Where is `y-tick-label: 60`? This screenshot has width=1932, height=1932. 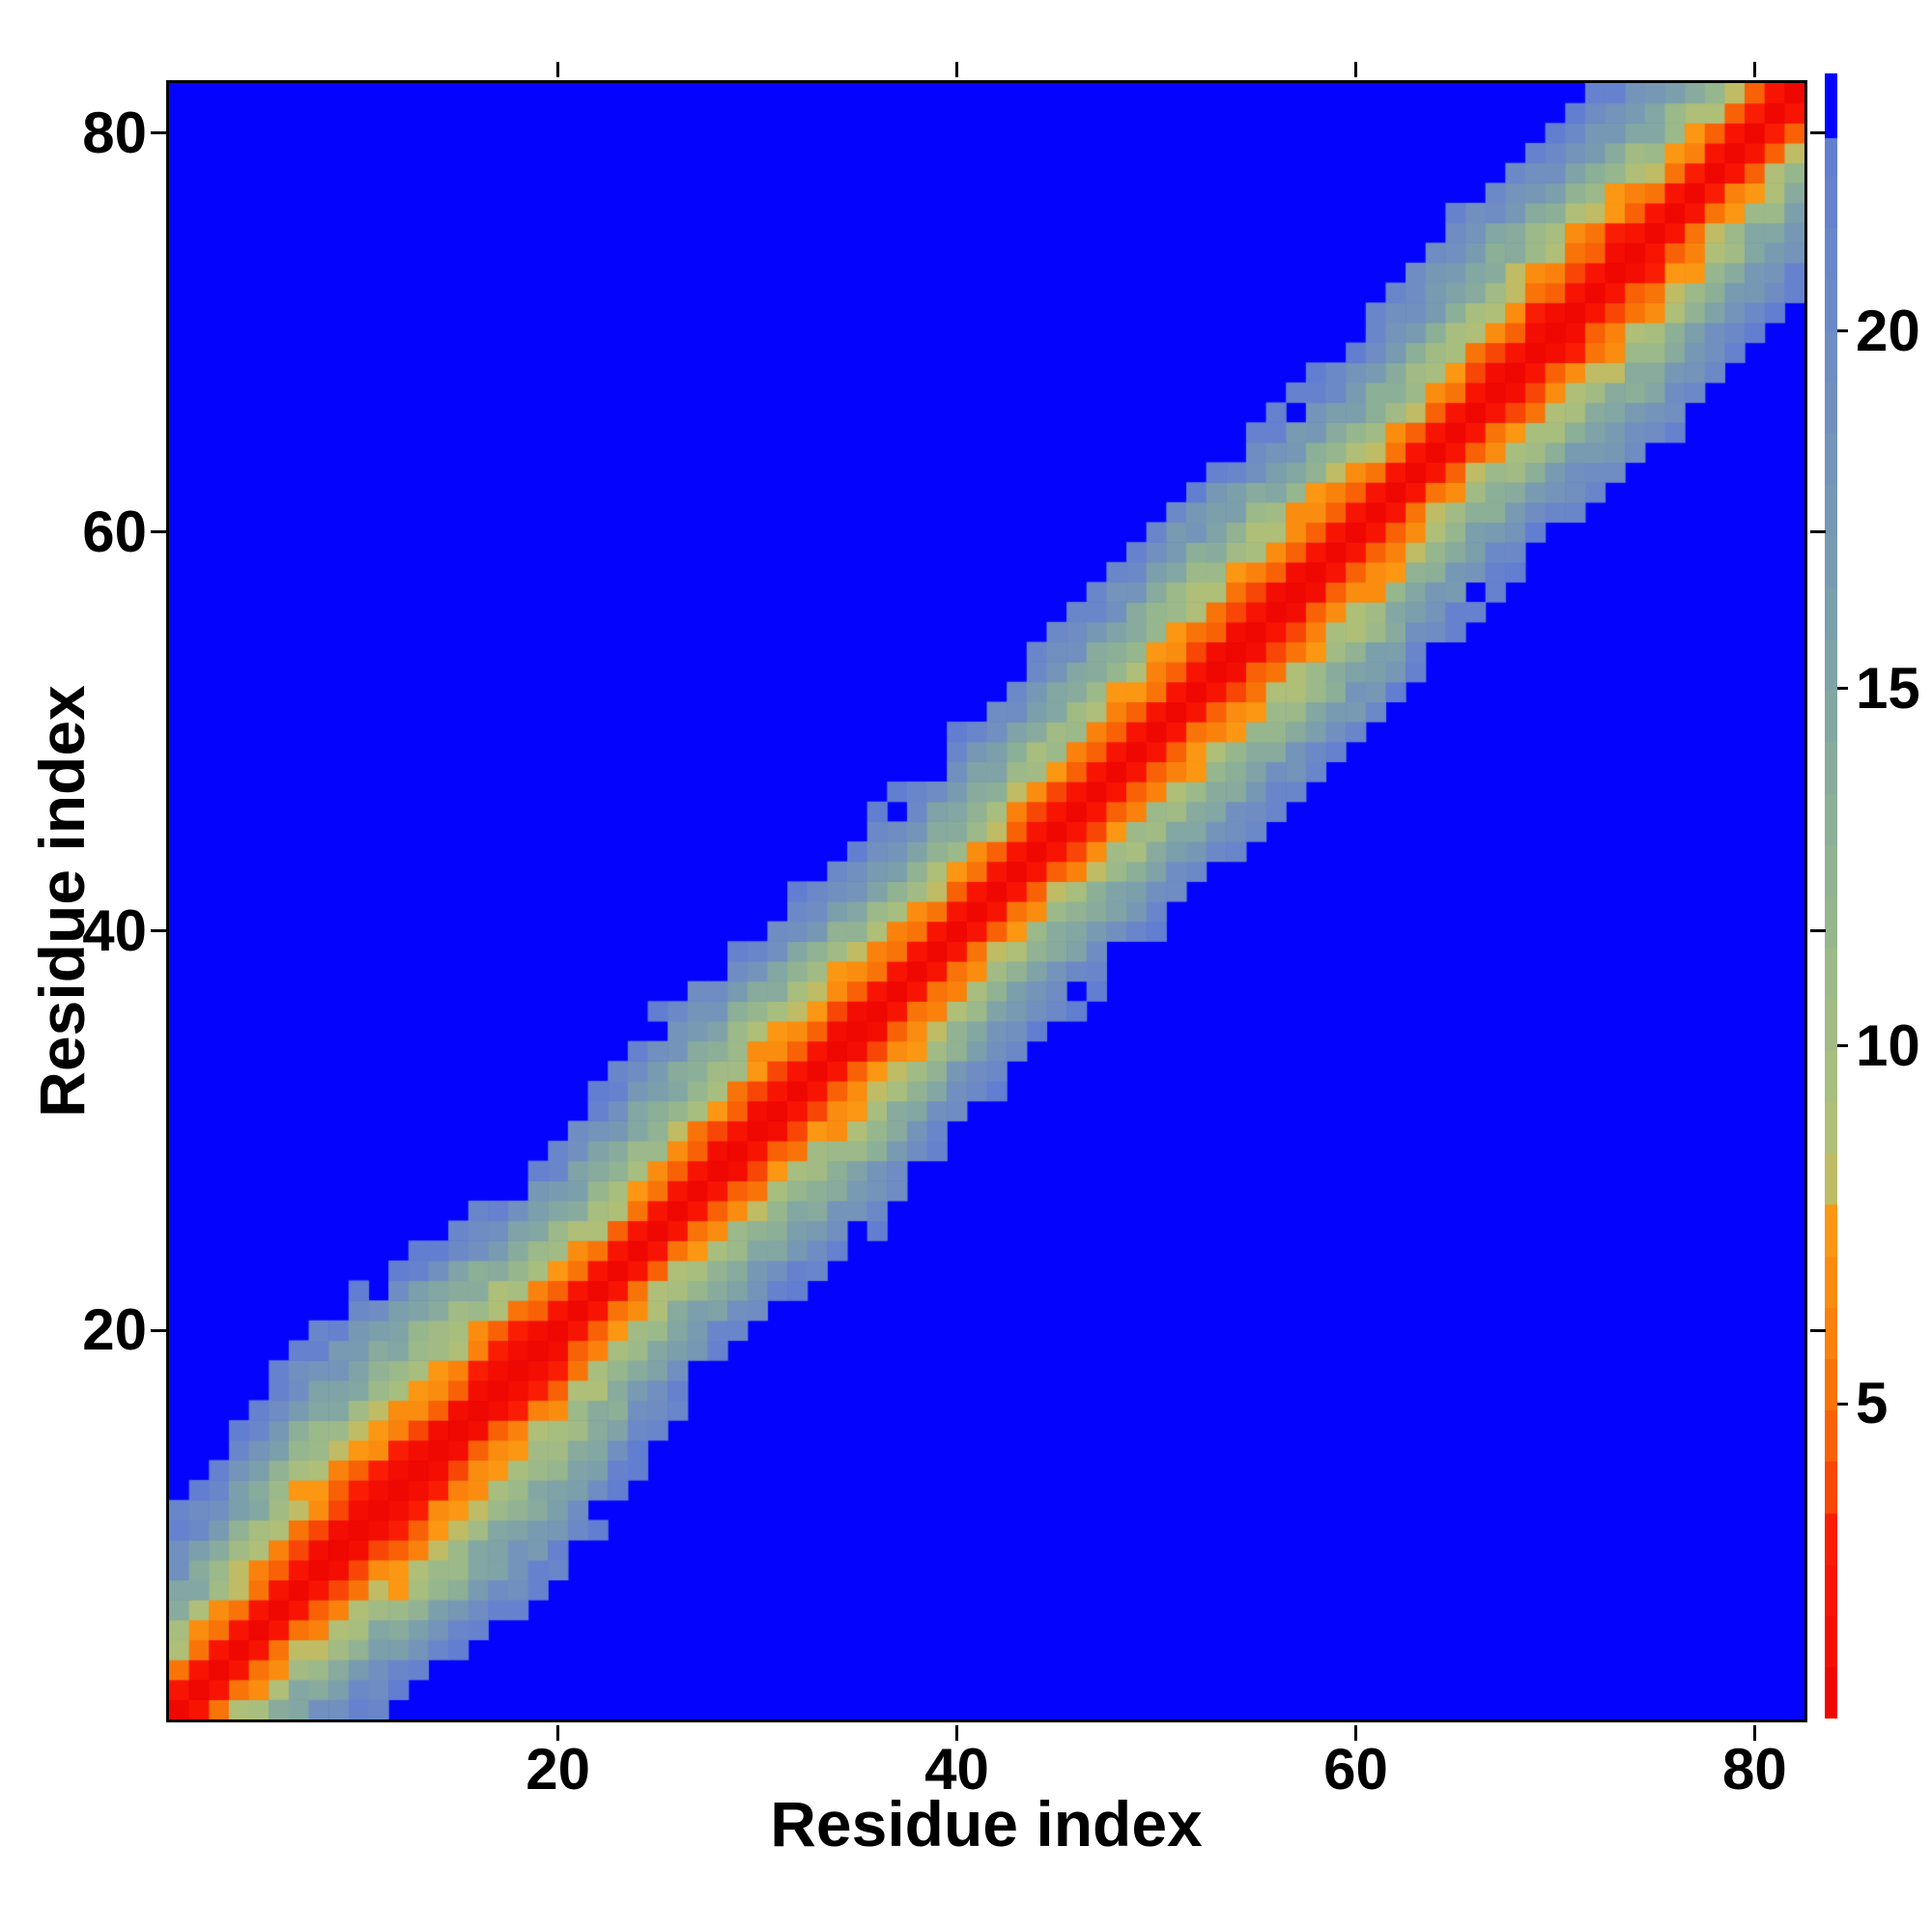
y-tick-label: 60 is located at coordinates (114, 531).